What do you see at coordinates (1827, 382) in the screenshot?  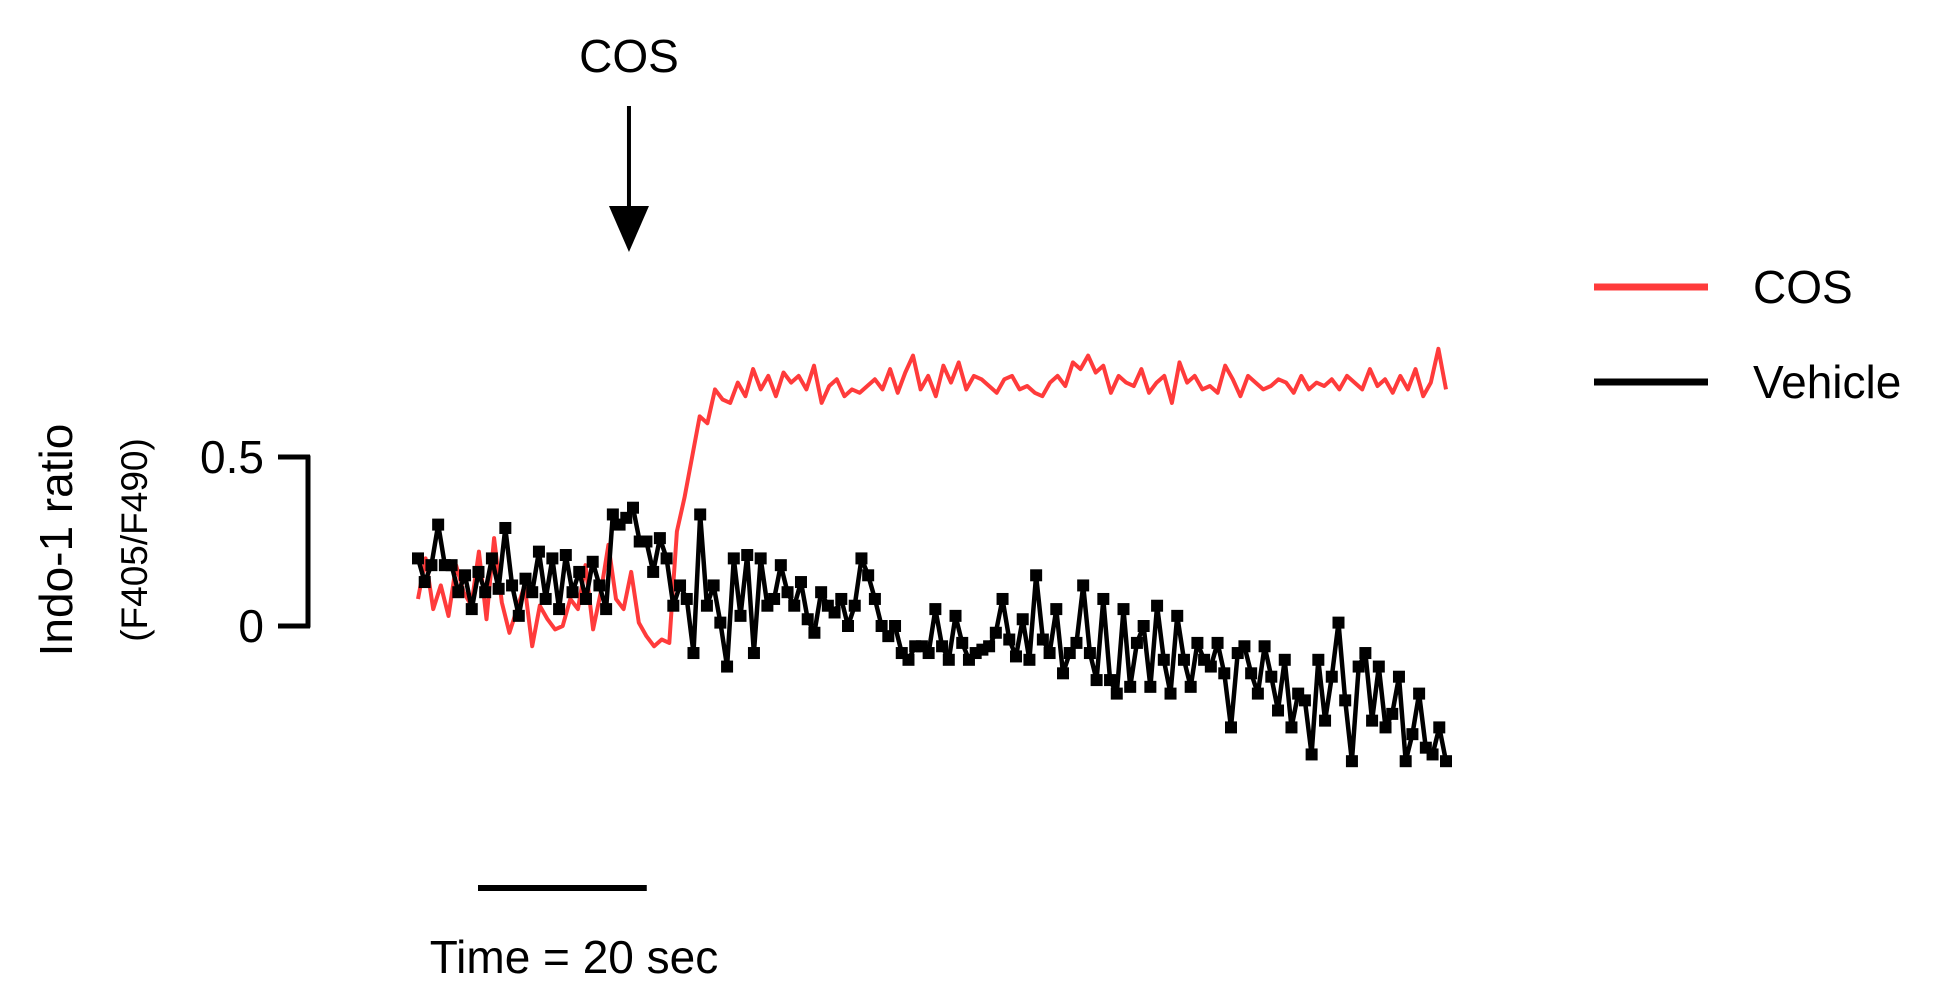 I see `legend-label-vehicle: Vehicle` at bounding box center [1827, 382].